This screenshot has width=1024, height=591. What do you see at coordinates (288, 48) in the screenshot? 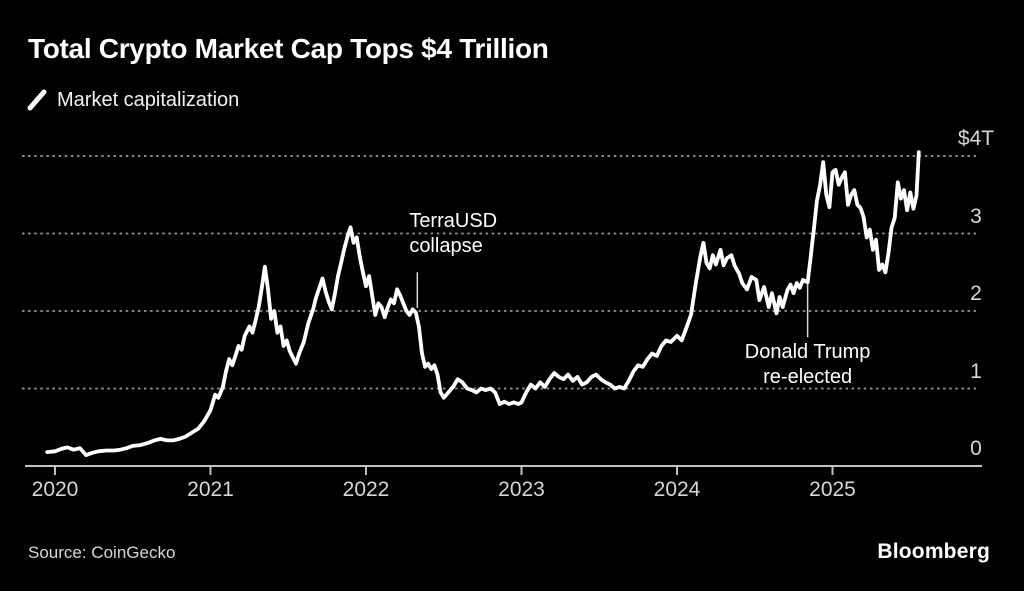
I see `chart-title: Total Crypto Market Cap Tops $4 Trillion` at bounding box center [288, 48].